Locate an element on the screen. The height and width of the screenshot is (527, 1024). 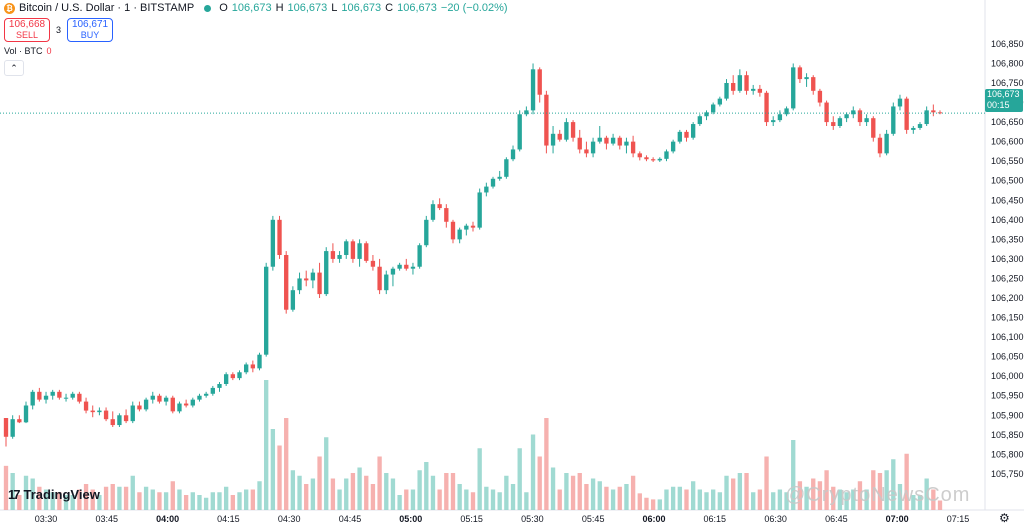
volume-value: 0 is located at coordinates (49, 51).